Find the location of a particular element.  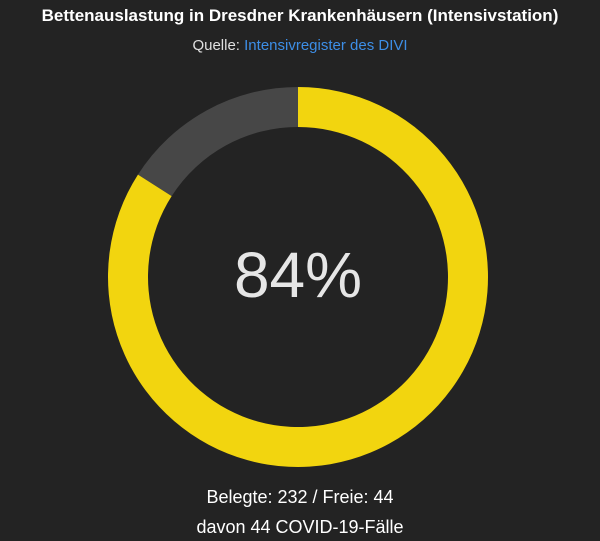

source-link: Intensivregister des DIVI is located at coordinates (326, 45).